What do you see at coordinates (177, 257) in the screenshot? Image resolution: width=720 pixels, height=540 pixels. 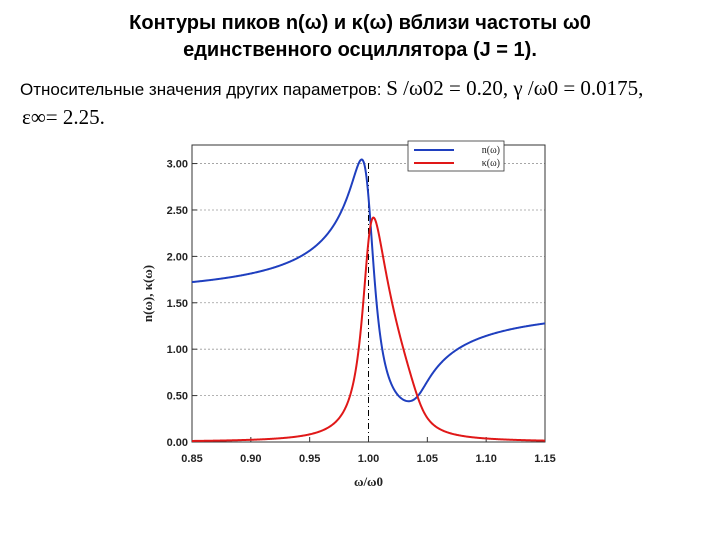 I see `y-tick-label-4: 2.00` at bounding box center [177, 257].